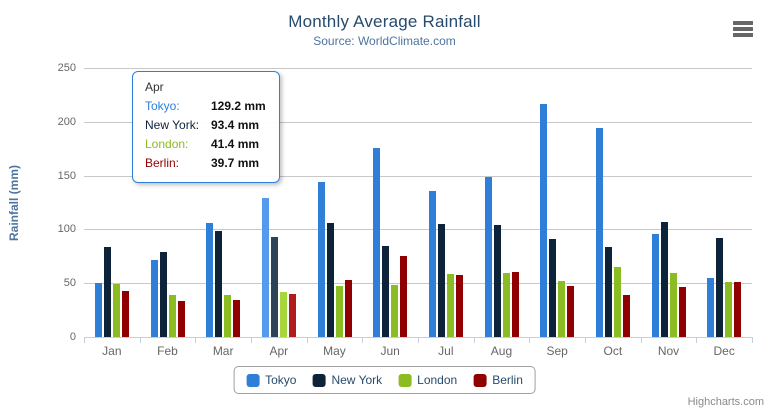 This screenshot has height=416, width=769. Describe the element at coordinates (223, 351) in the screenshot. I see `x-axis-label-mar: Mar` at that location.